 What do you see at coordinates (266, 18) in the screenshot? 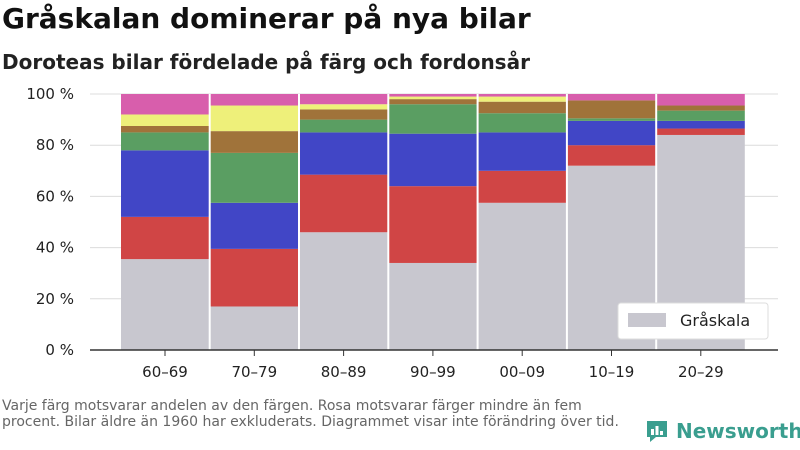
I see `chart-title: Gråskalan dominerar på nya bilar` at bounding box center [266, 18].